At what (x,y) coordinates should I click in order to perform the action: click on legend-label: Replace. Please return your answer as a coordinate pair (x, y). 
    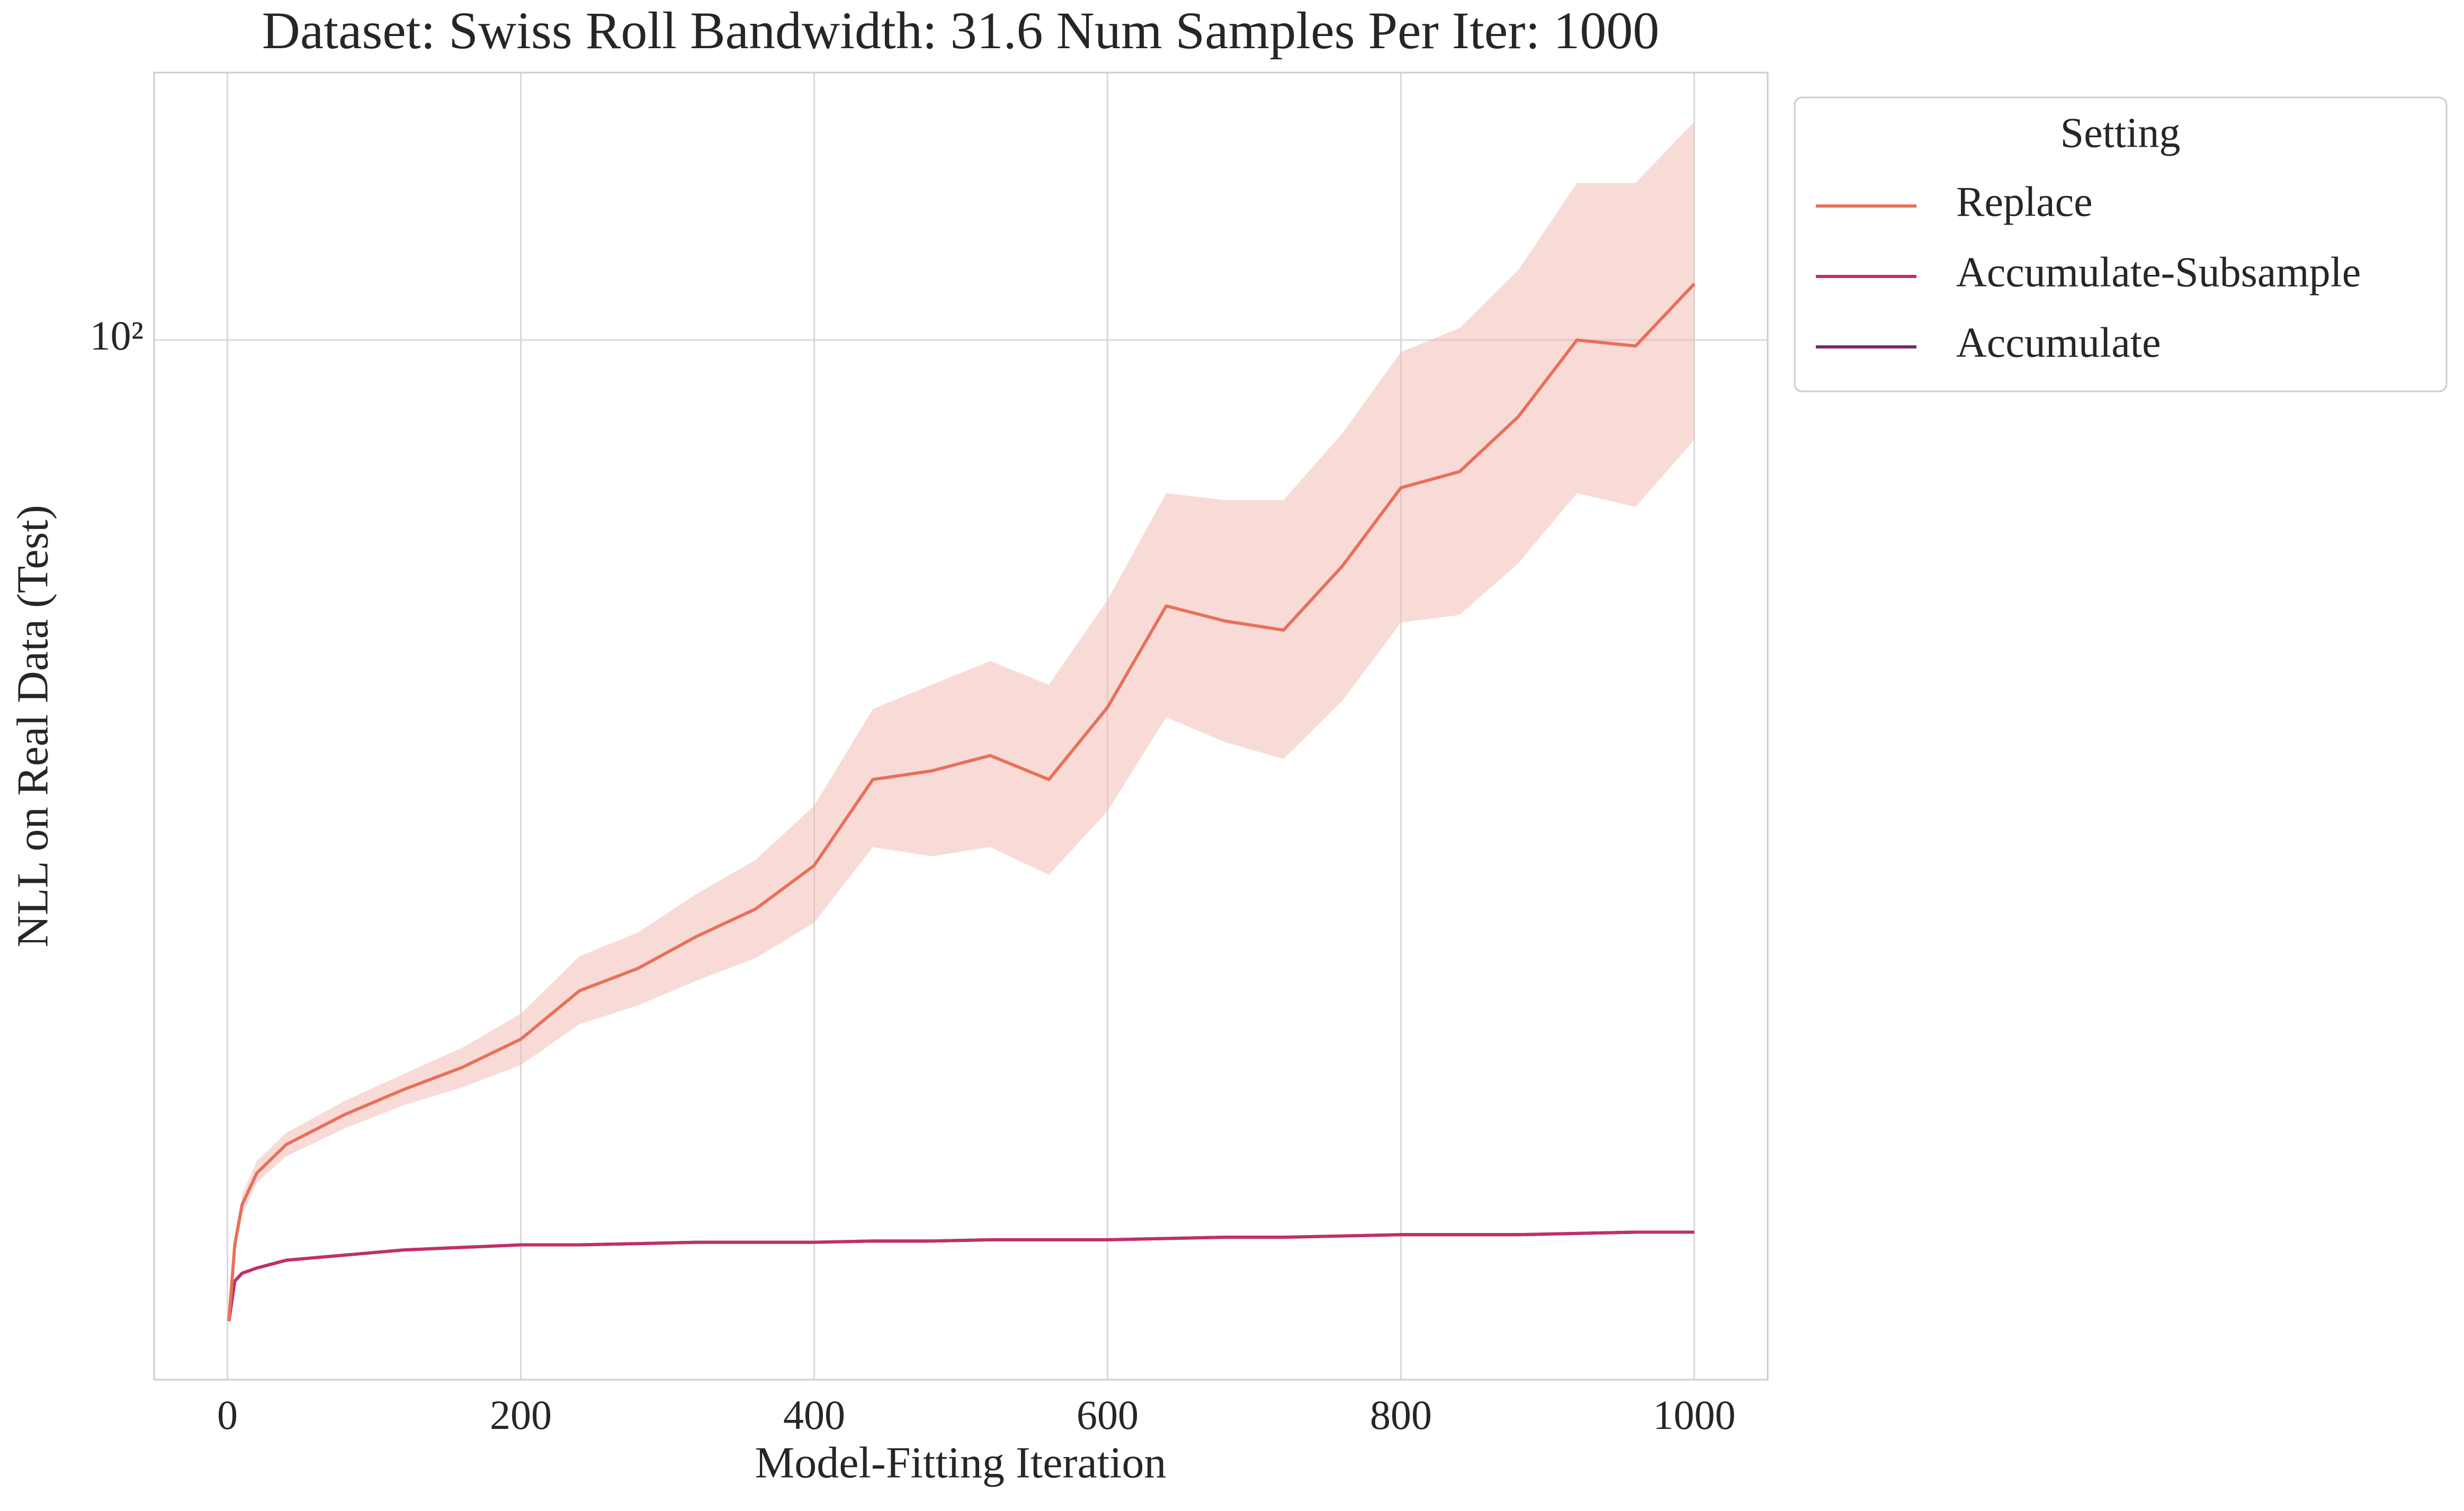
    Looking at the image, I should click on (2024, 201).